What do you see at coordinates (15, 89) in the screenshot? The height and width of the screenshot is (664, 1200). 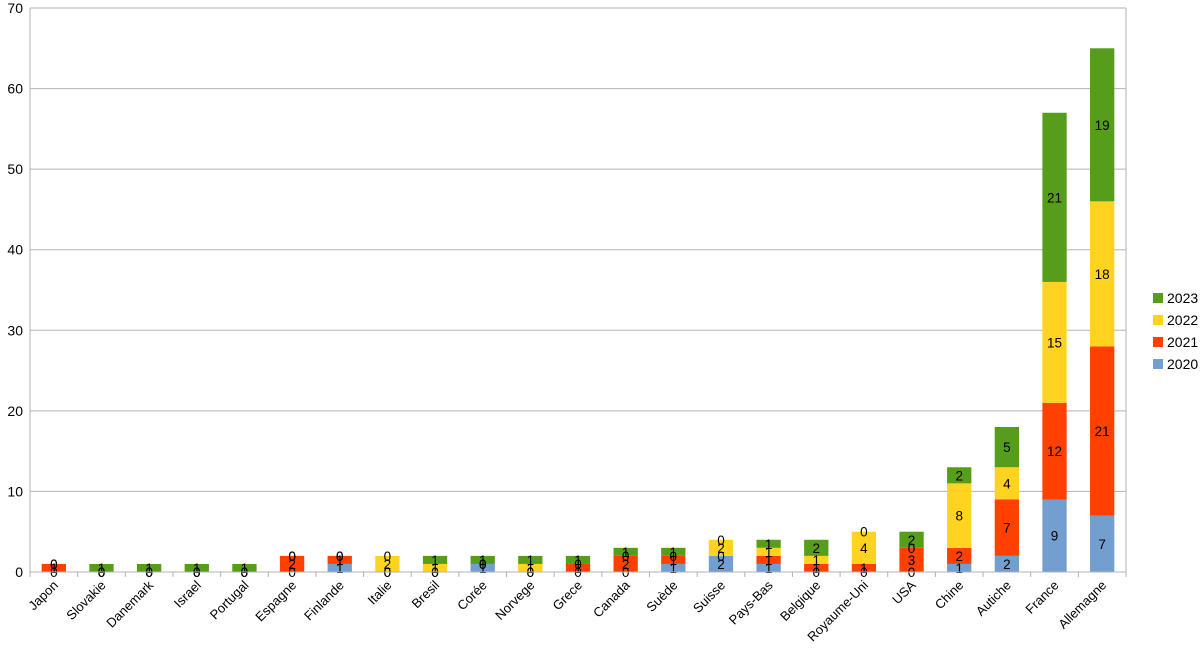 I see `y-tick-label: 60` at bounding box center [15, 89].